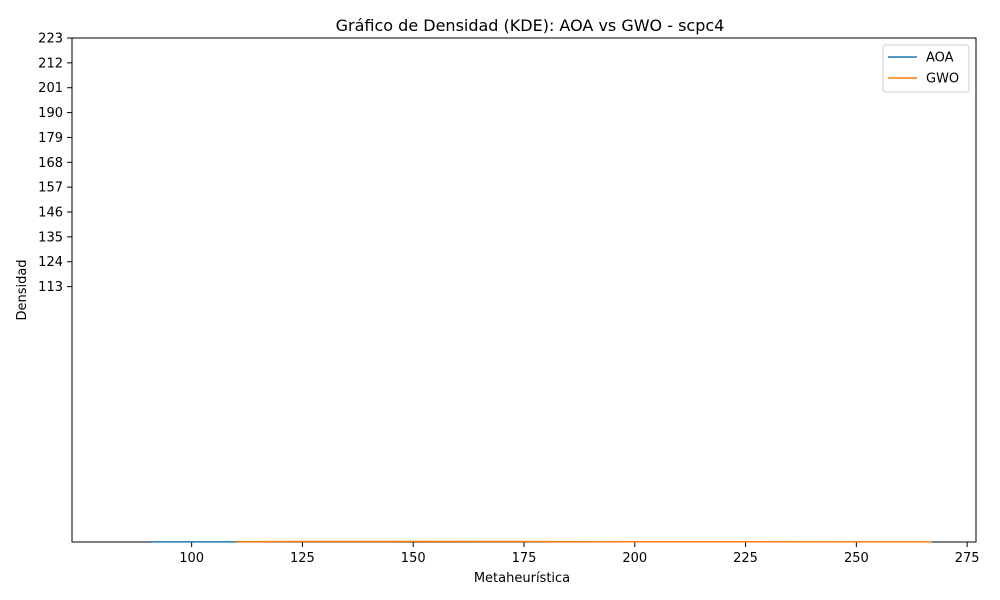  What do you see at coordinates (942, 79) in the screenshot?
I see `legend-label-gwo: GWO` at bounding box center [942, 79].